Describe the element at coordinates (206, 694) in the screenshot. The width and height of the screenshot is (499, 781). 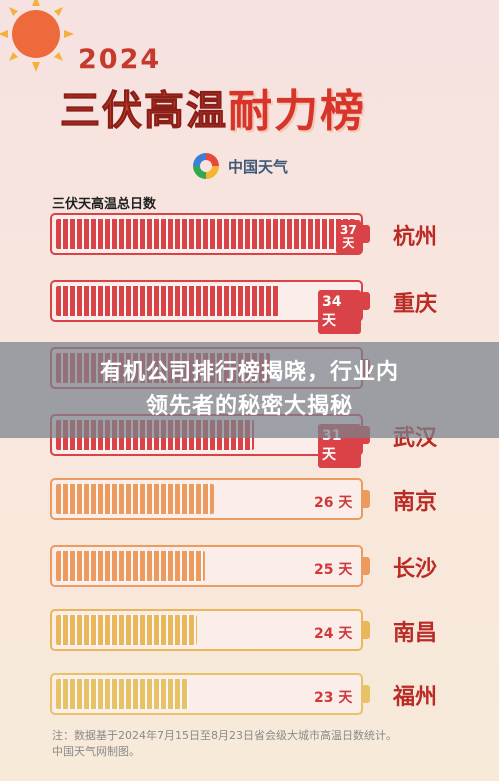
I see `battery-bar: 23 天` at that location.